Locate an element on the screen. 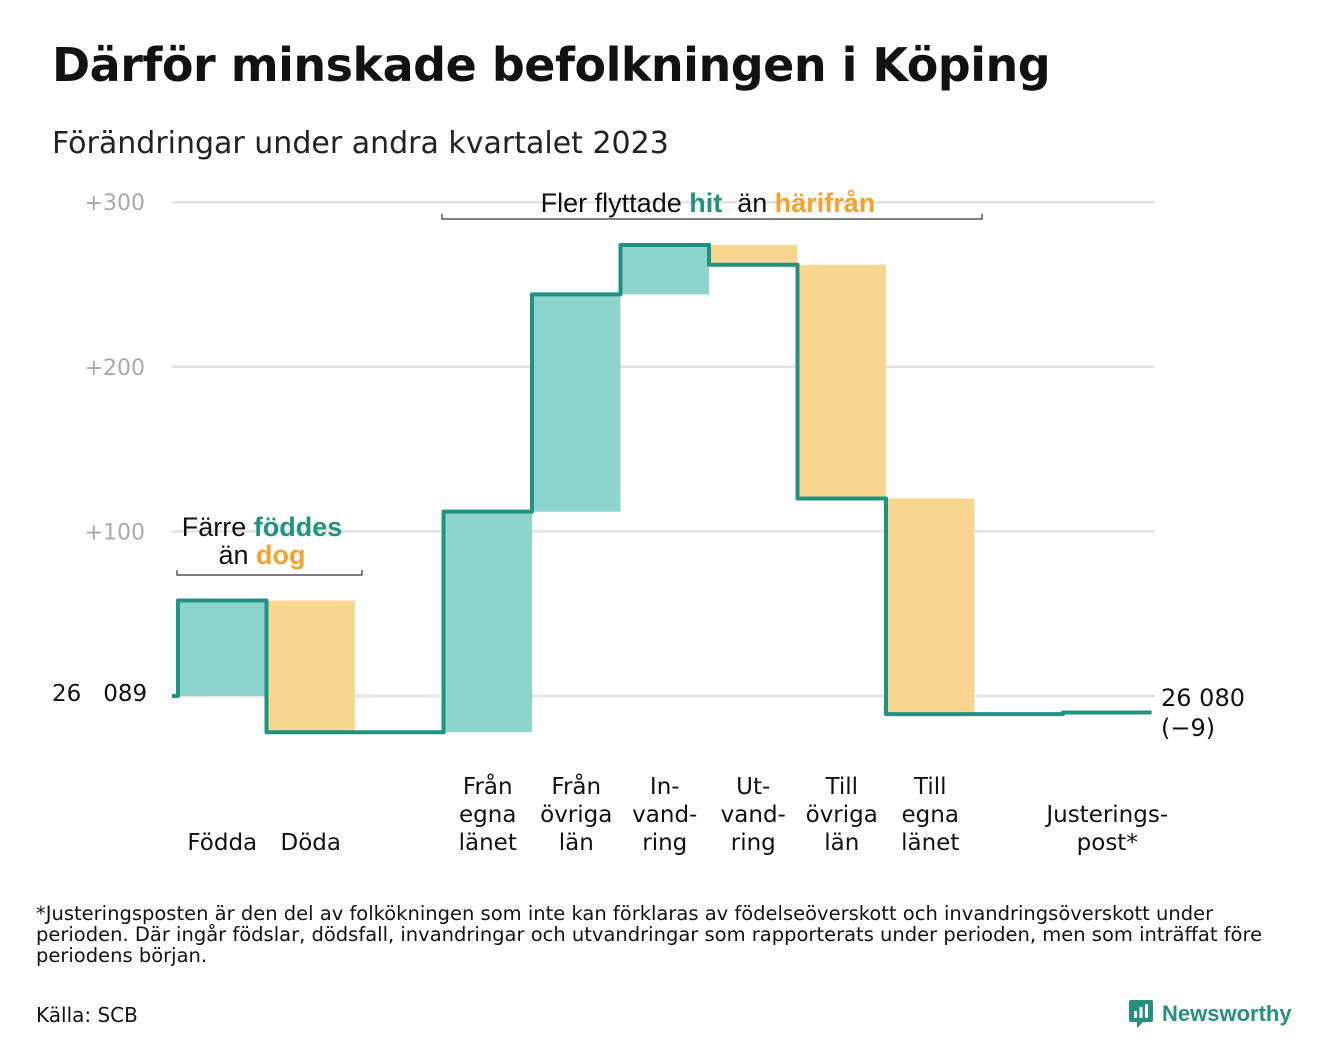  end-change-label: (−9) is located at coordinates (1188, 728).